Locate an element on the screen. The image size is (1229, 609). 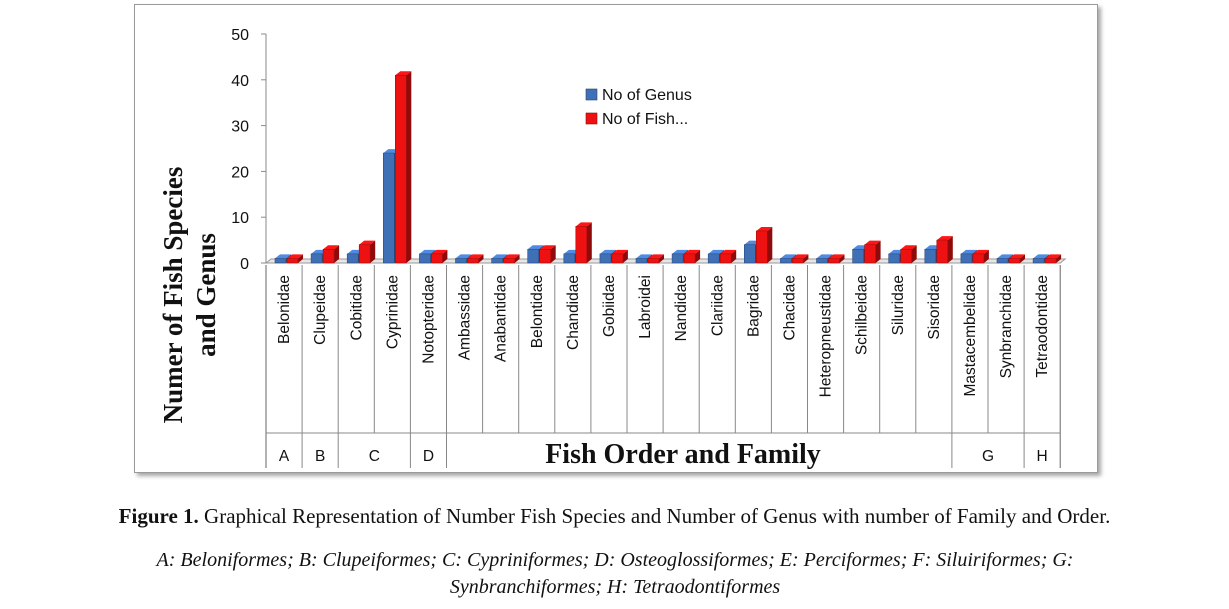
x-tick-label: Gobiidae is located at coordinates (609, 306).